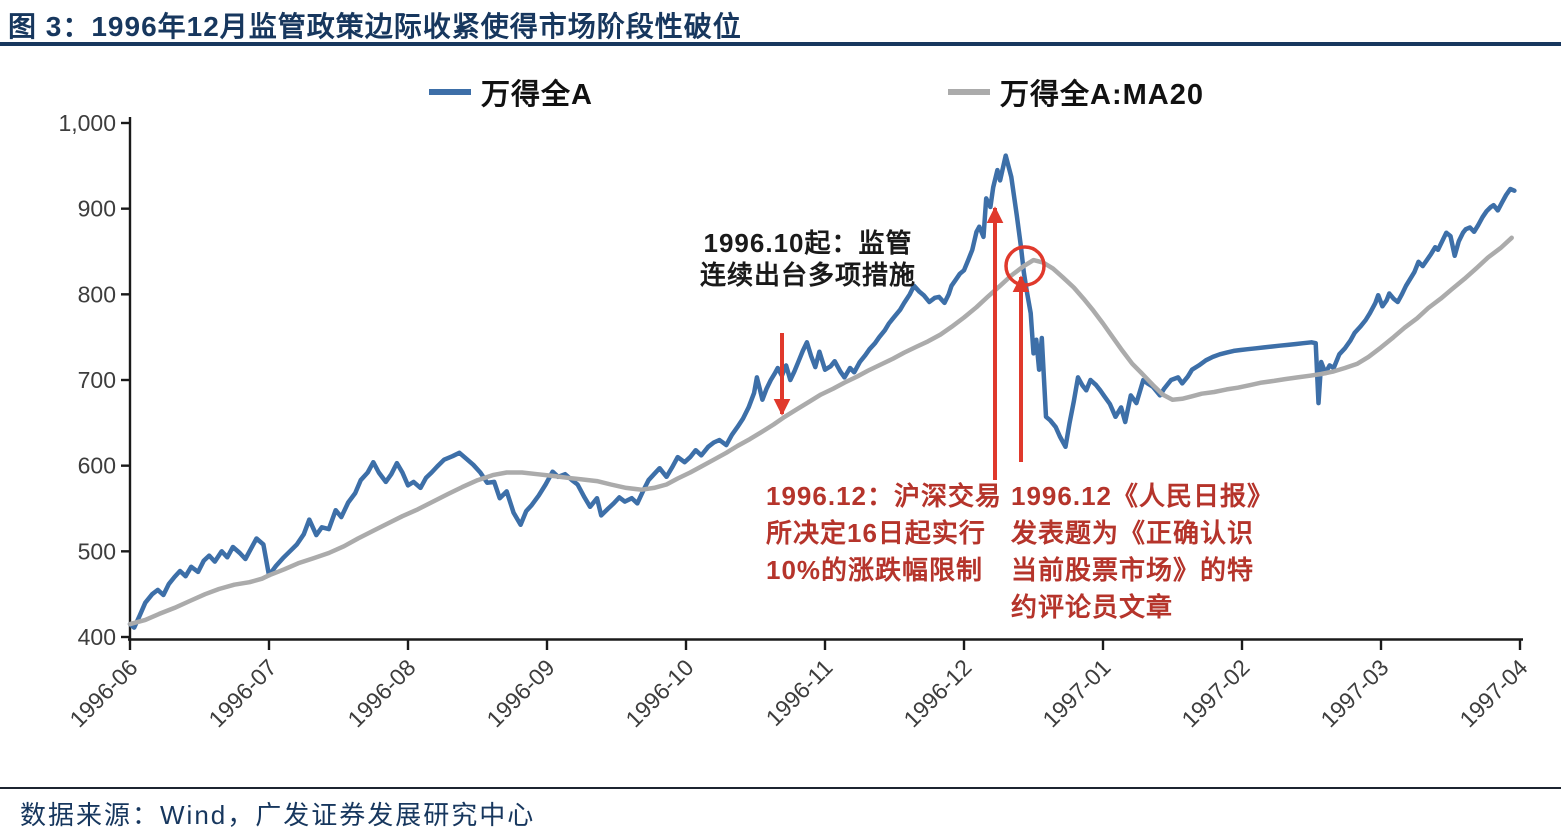 The height and width of the screenshot is (837, 1561). What do you see at coordinates (1102, 95) in the screenshot?
I see `legend-label-wande-quan-a-ma20: 万得全A:MA20` at bounding box center [1102, 95].